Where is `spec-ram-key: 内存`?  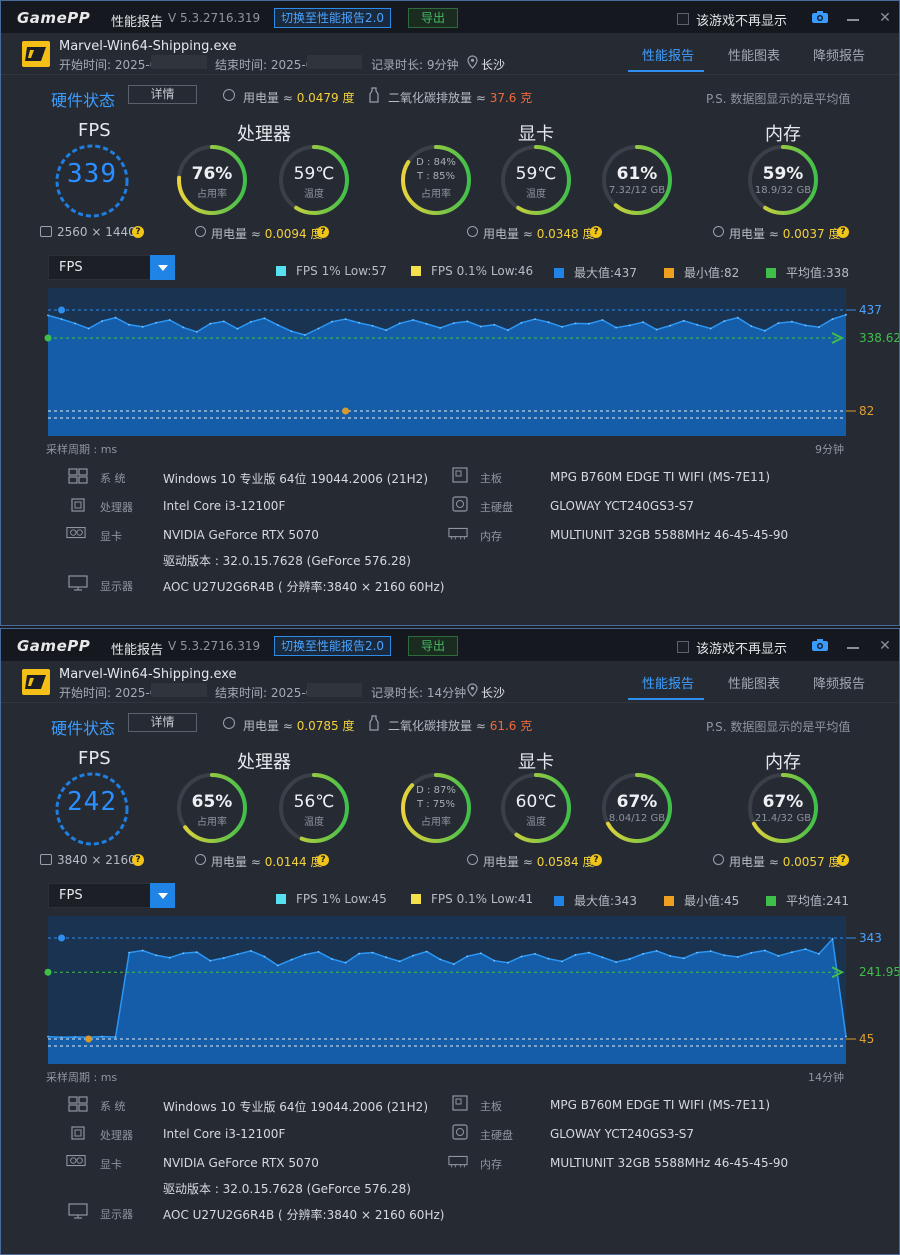
spec-ram-key: 内存 is located at coordinates (491, 536).